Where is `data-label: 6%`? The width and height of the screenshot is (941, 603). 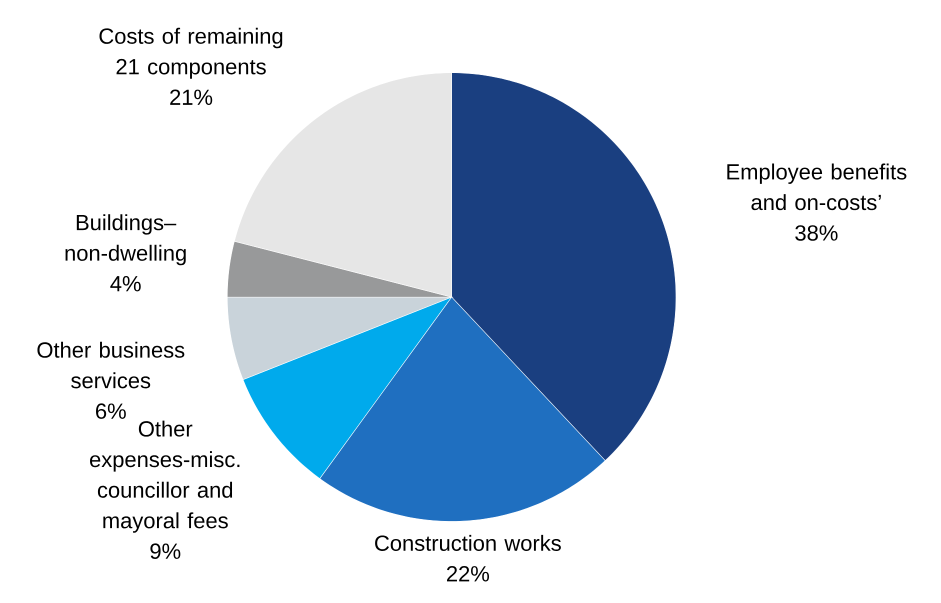 data-label: 6% is located at coordinates (111, 411).